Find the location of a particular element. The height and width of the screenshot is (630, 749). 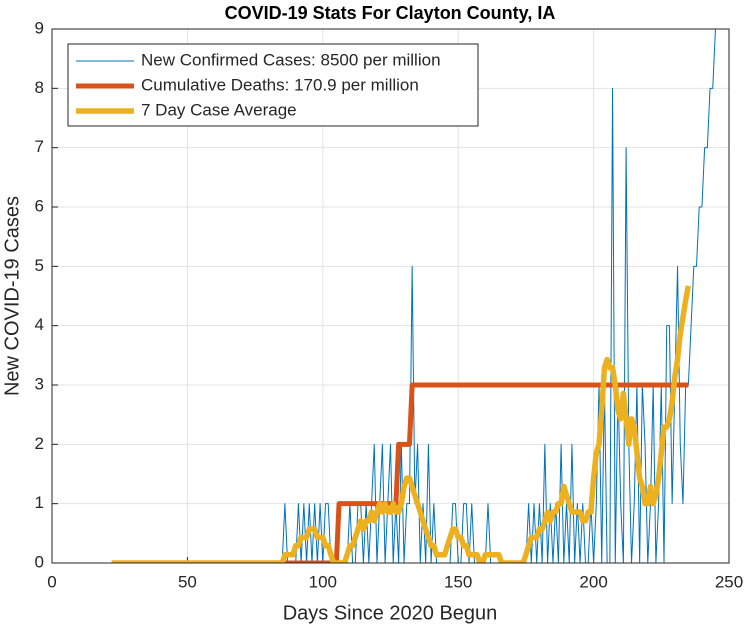

y-tick-label: 0 is located at coordinates (39, 561).